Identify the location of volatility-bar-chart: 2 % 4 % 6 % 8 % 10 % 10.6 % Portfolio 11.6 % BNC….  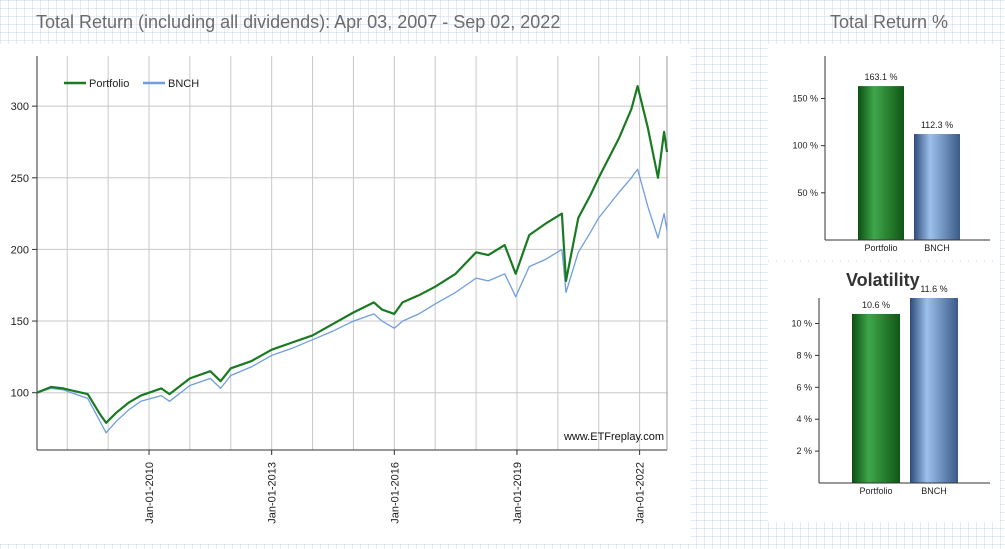
(890, 390).